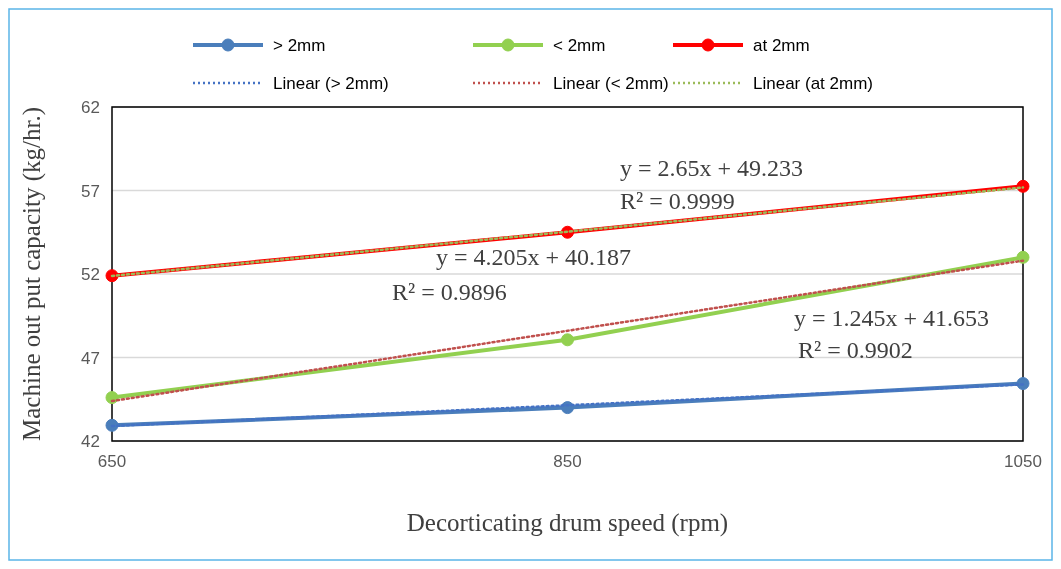 The width and height of the screenshot is (1061, 569). What do you see at coordinates (712, 168) in the screenshot?
I see `annotation: y = 2.65x + 49.233` at bounding box center [712, 168].